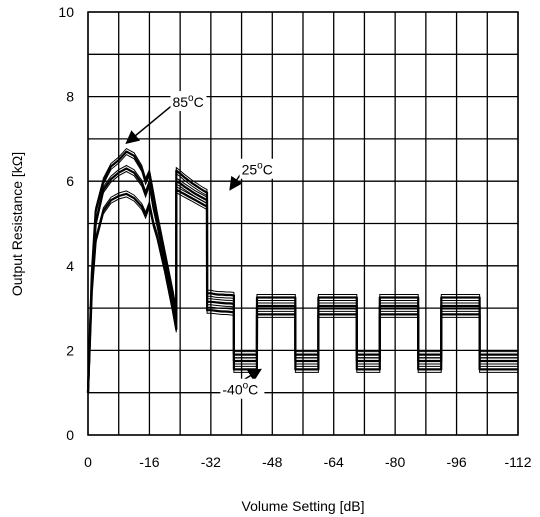 The height and width of the screenshot is (517, 540). What do you see at coordinates (66, 223) in the screenshot?
I see `y-tick-labels: 0 2 4 6 8 10` at bounding box center [66, 223].